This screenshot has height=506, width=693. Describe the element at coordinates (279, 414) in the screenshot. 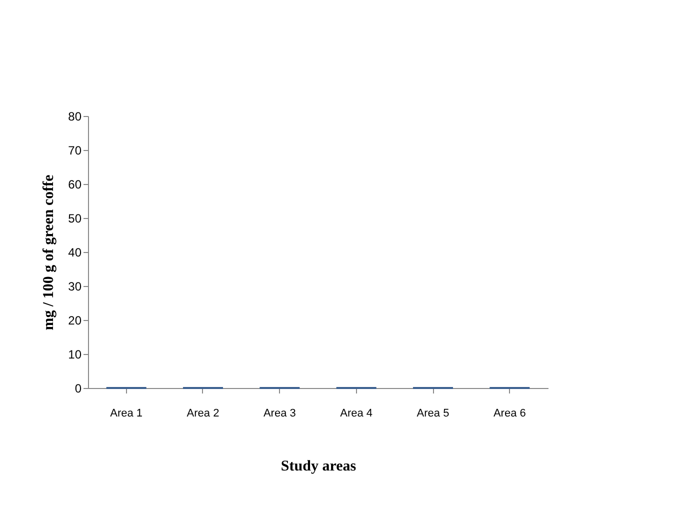

I see `x-tick-label: Area 3` at that location.